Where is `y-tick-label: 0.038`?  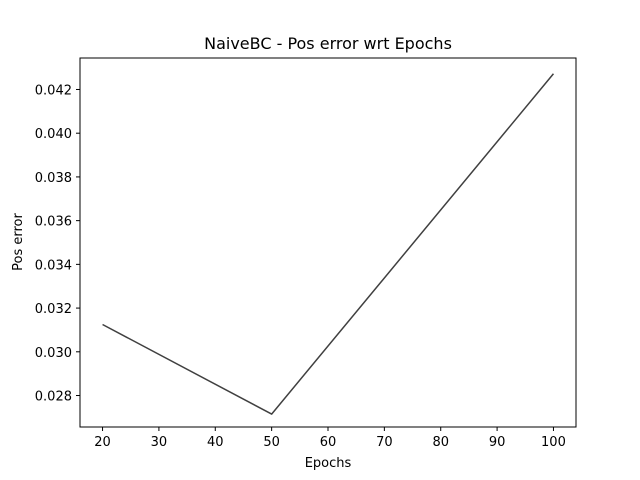
y-tick-label: 0.038 is located at coordinates (53, 178).